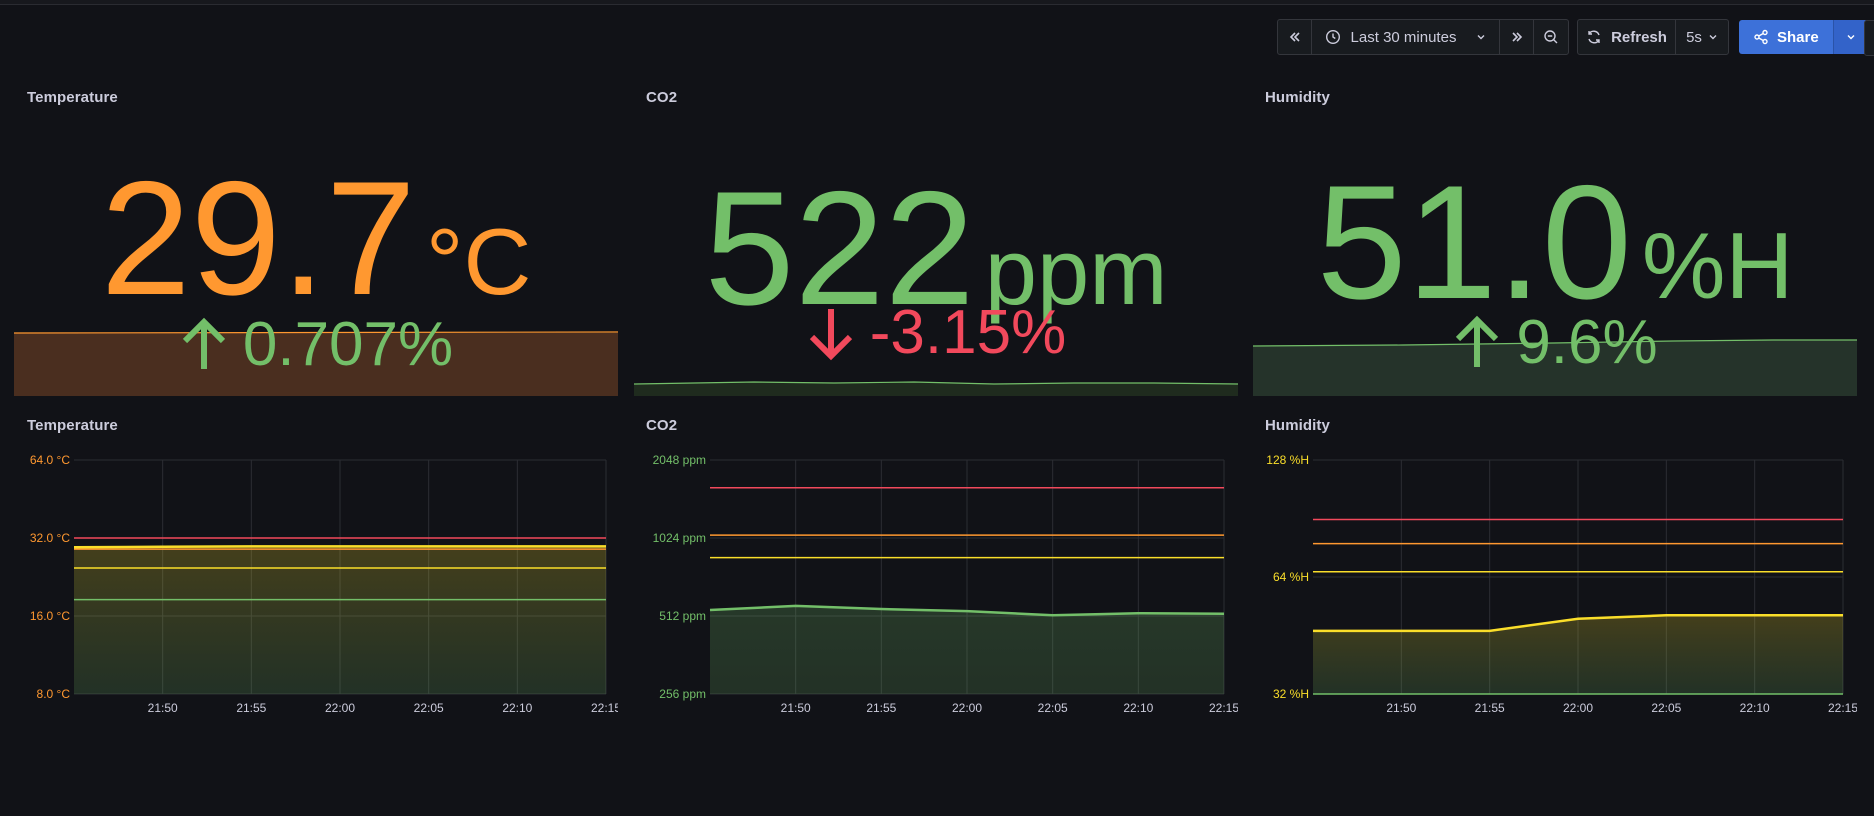 This screenshot has height=816, width=1874. I want to click on y-tick-label: 8.0 °C, so click(54, 694).